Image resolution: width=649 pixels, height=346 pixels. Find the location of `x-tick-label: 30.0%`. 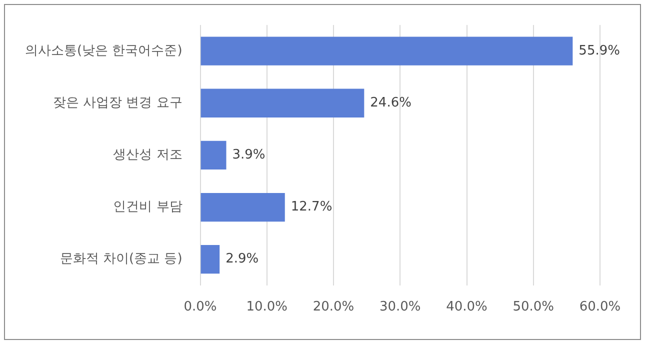

x-tick-label: 30.0% is located at coordinates (400, 307).